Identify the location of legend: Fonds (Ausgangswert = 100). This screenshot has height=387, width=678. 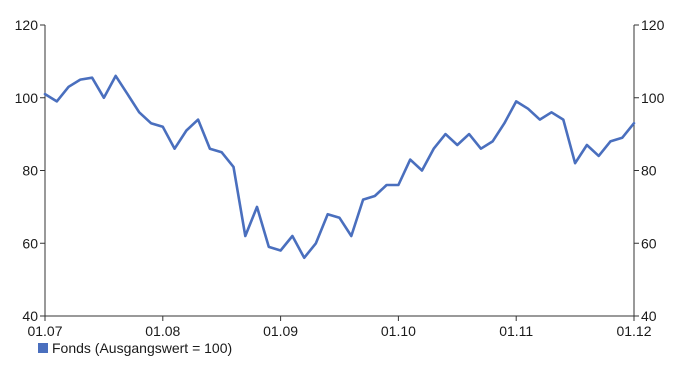
(135, 348).